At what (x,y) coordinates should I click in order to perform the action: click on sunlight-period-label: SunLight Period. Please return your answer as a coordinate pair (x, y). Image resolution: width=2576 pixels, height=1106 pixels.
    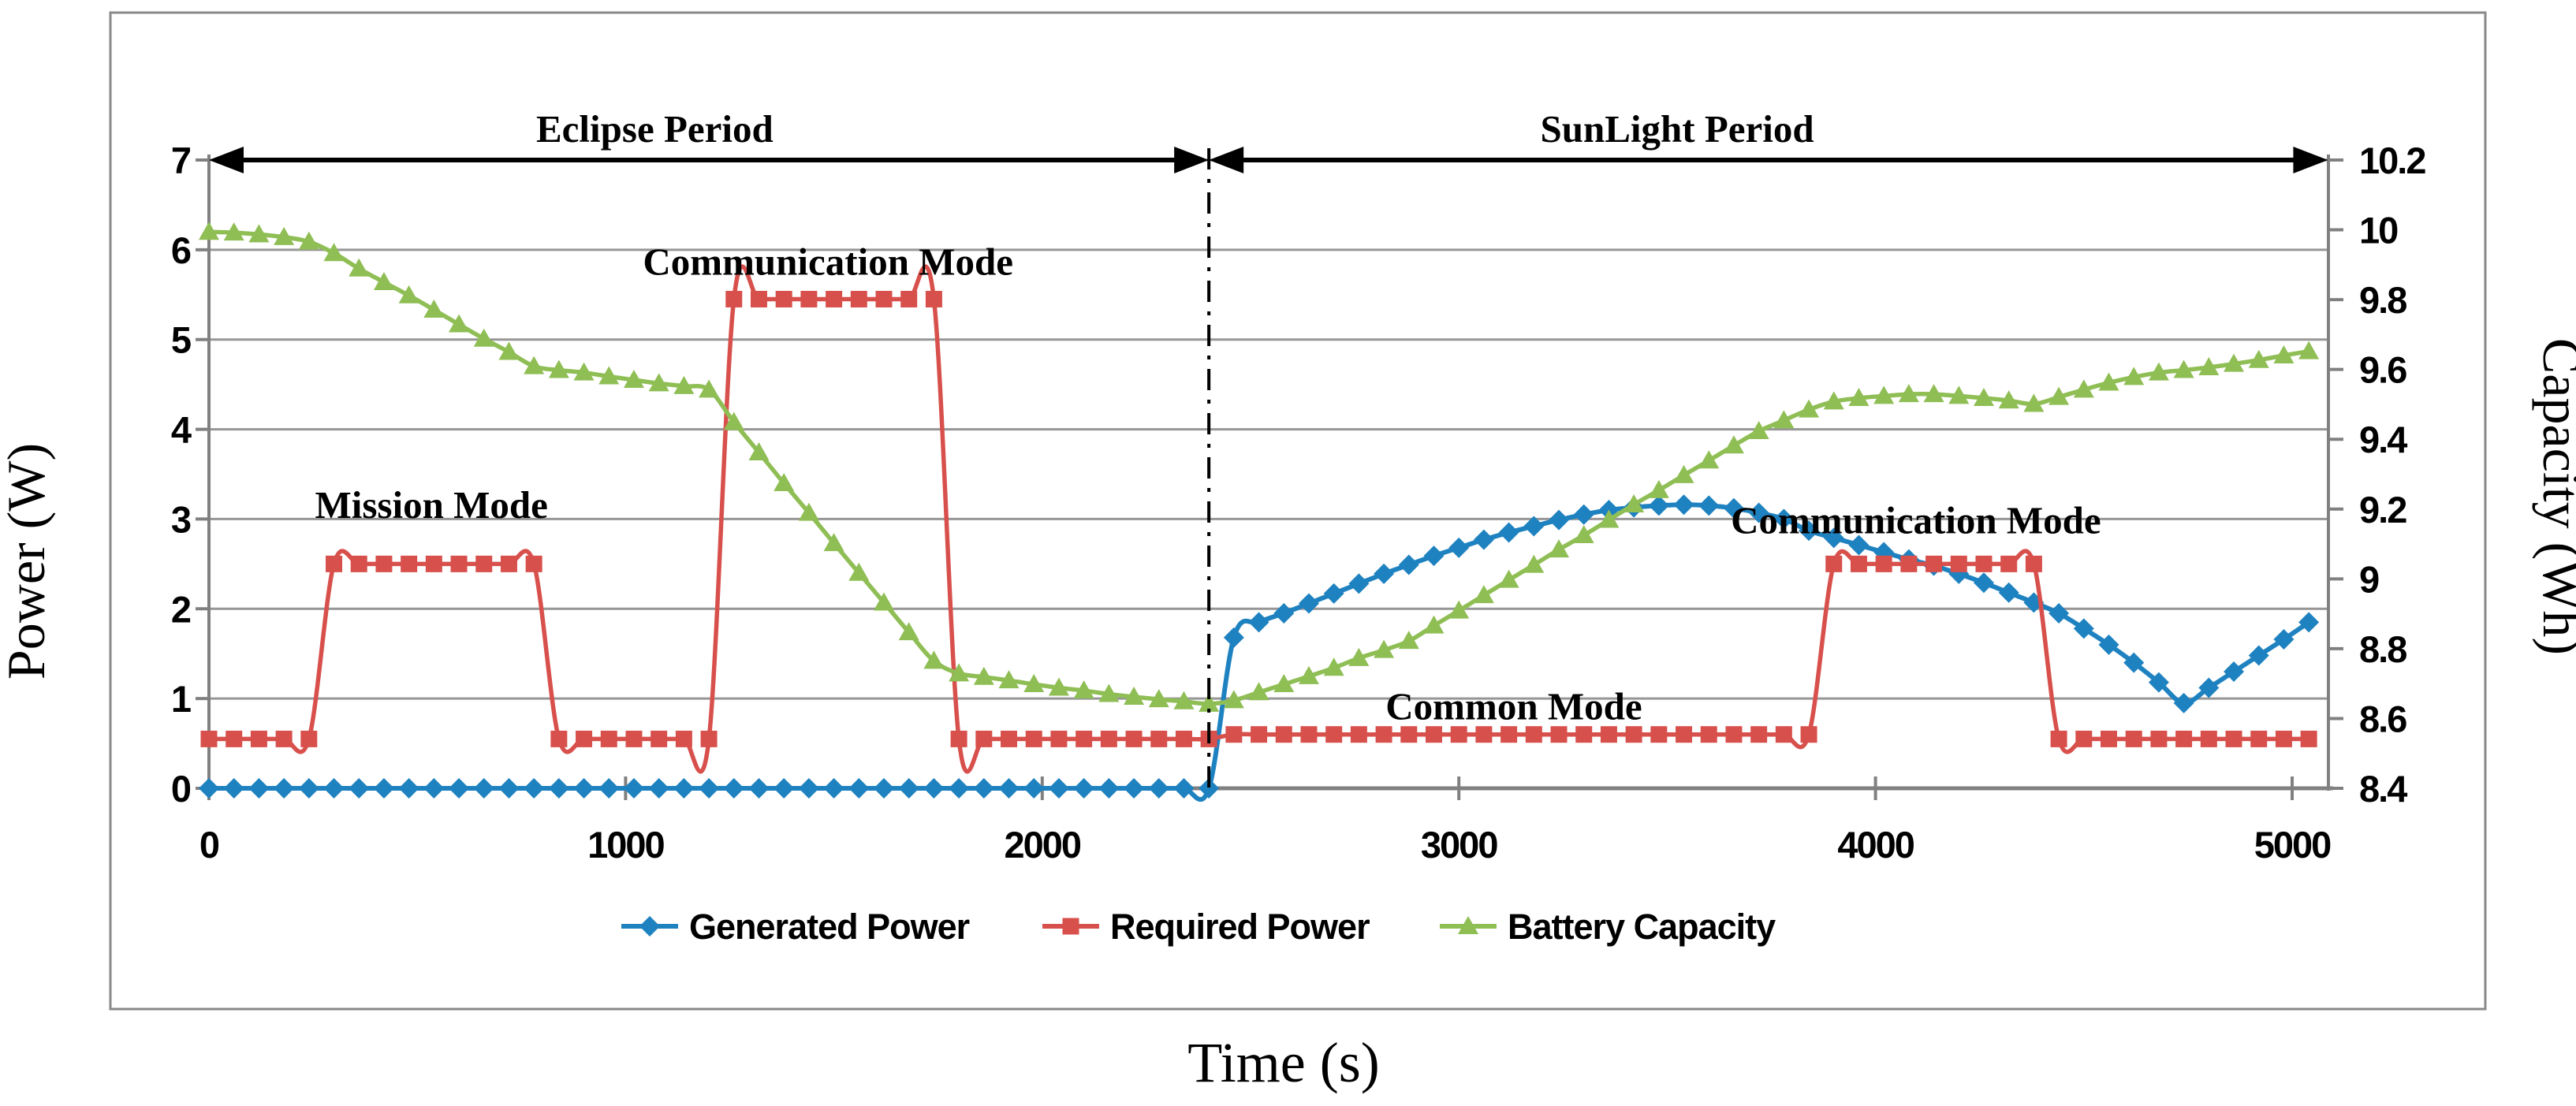
    Looking at the image, I should click on (1677, 129).